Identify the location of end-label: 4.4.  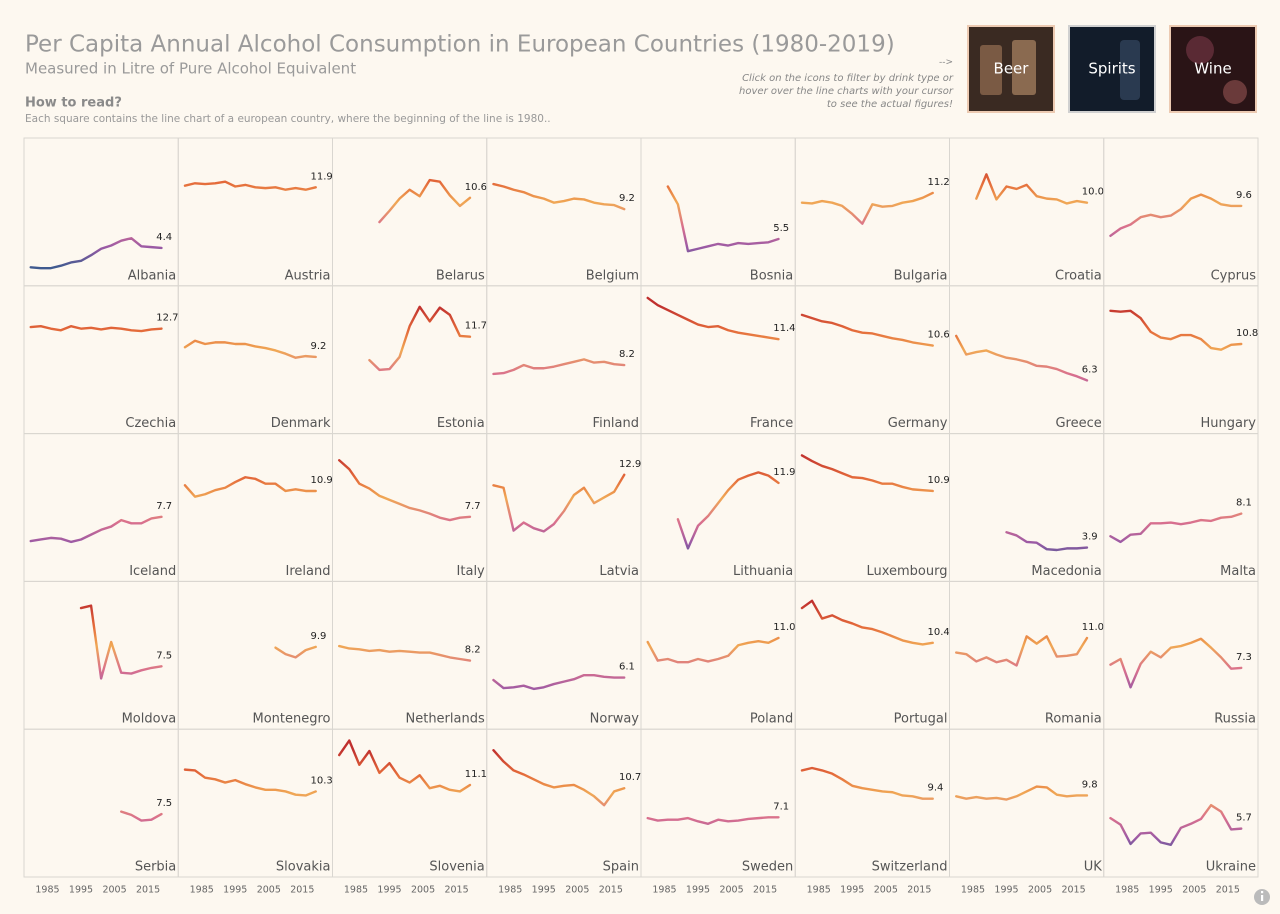
(164, 237).